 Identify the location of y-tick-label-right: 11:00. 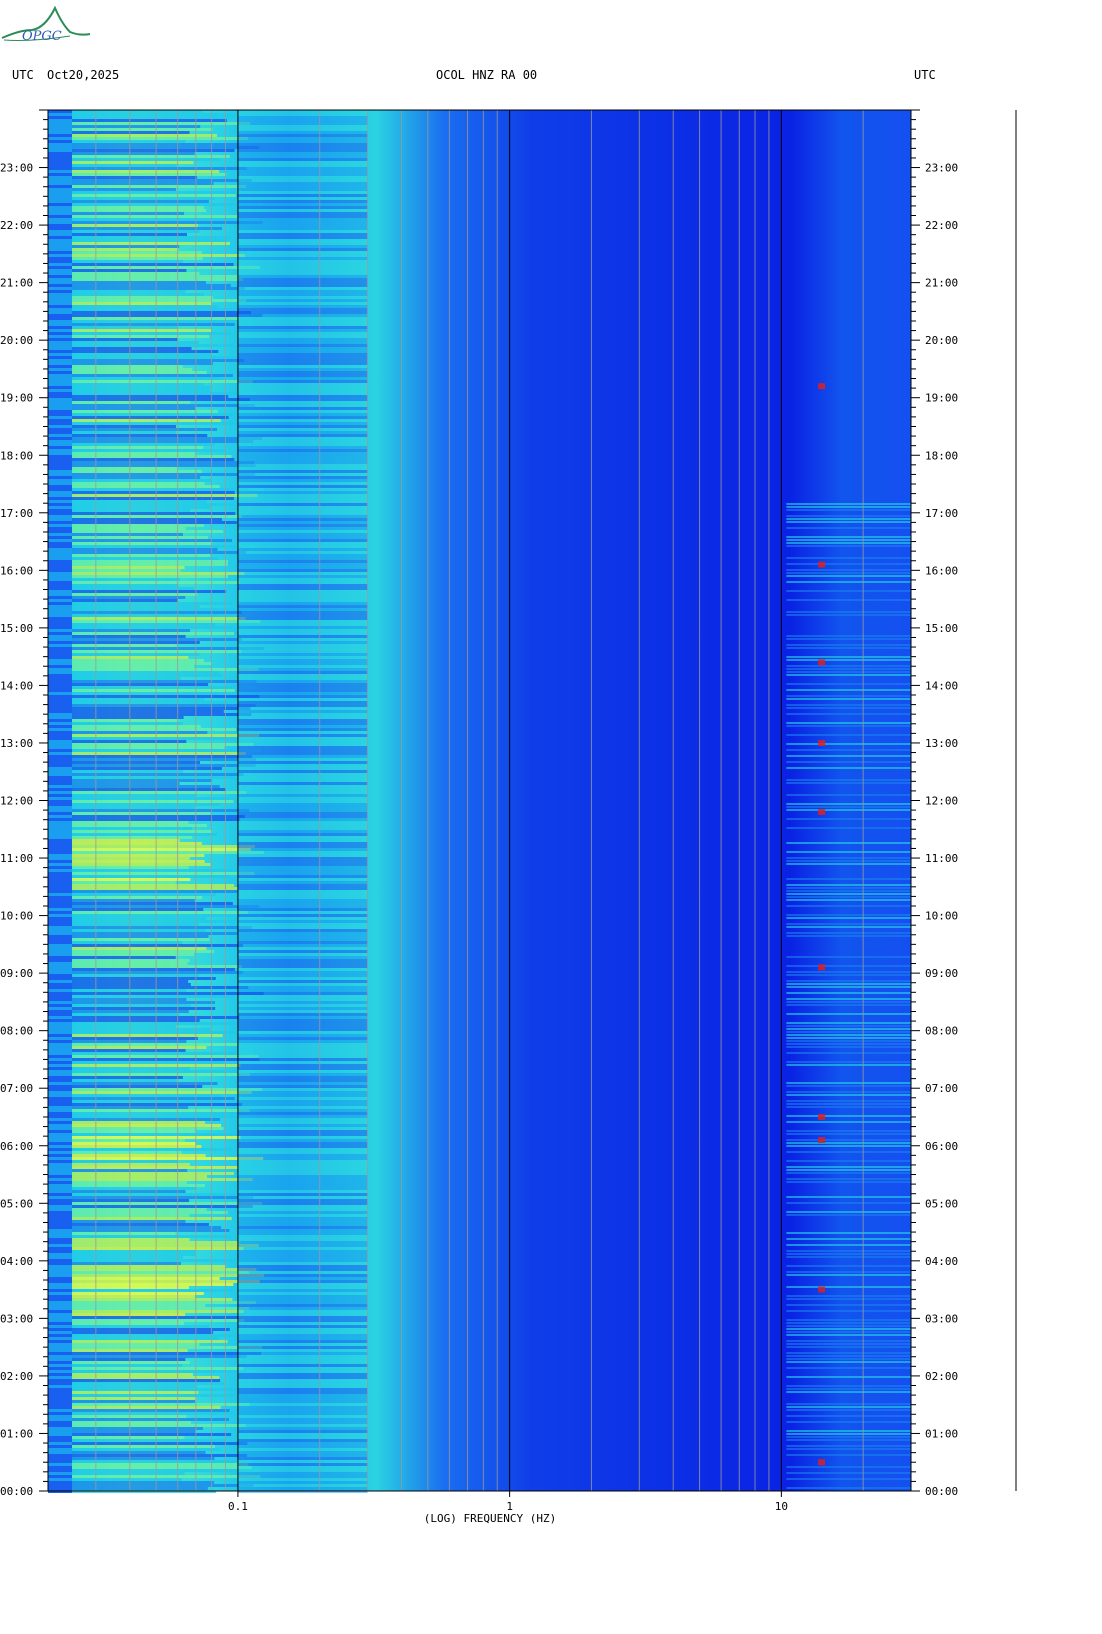
(941, 858).